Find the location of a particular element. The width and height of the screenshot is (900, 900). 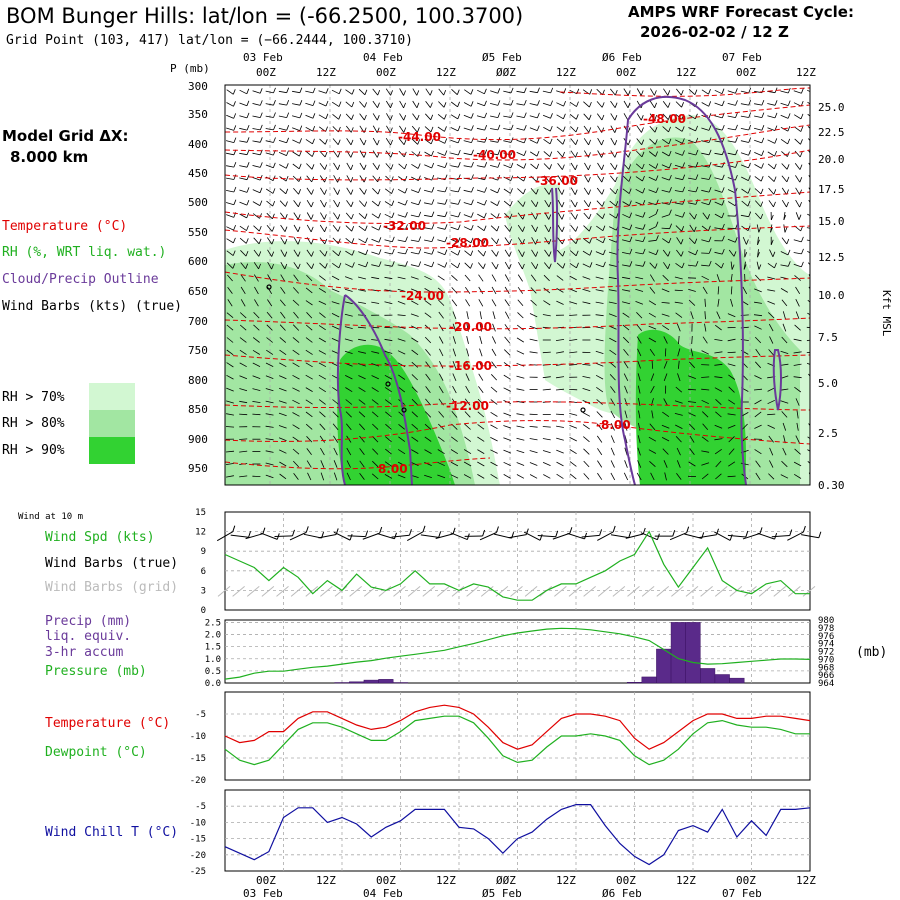

y-tick-label: 2.5 is located at coordinates (213, 623).